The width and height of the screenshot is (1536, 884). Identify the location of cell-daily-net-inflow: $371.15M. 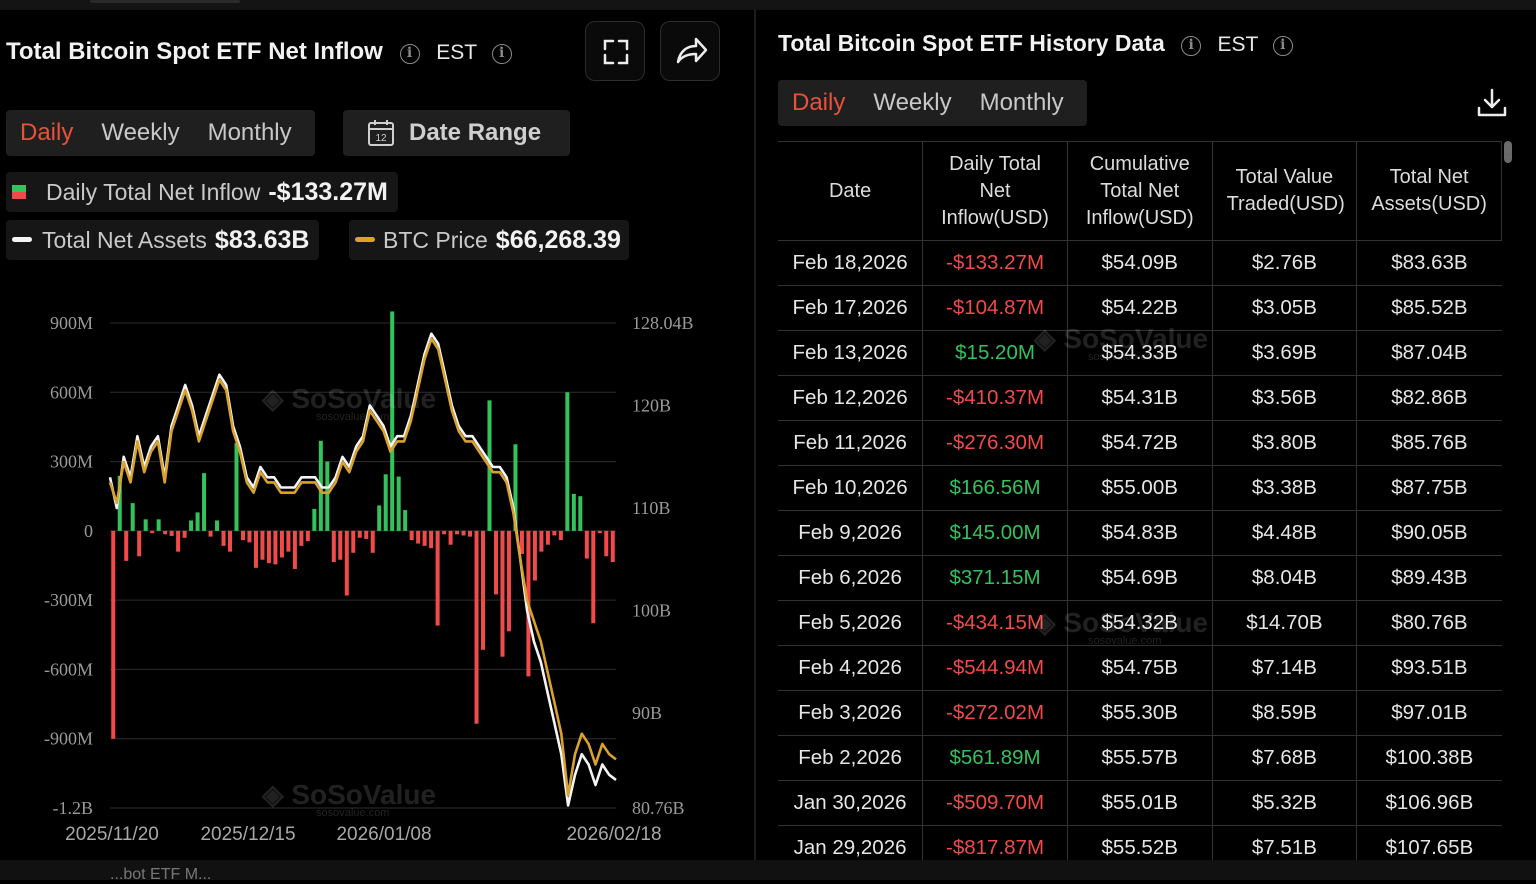
(995, 578).